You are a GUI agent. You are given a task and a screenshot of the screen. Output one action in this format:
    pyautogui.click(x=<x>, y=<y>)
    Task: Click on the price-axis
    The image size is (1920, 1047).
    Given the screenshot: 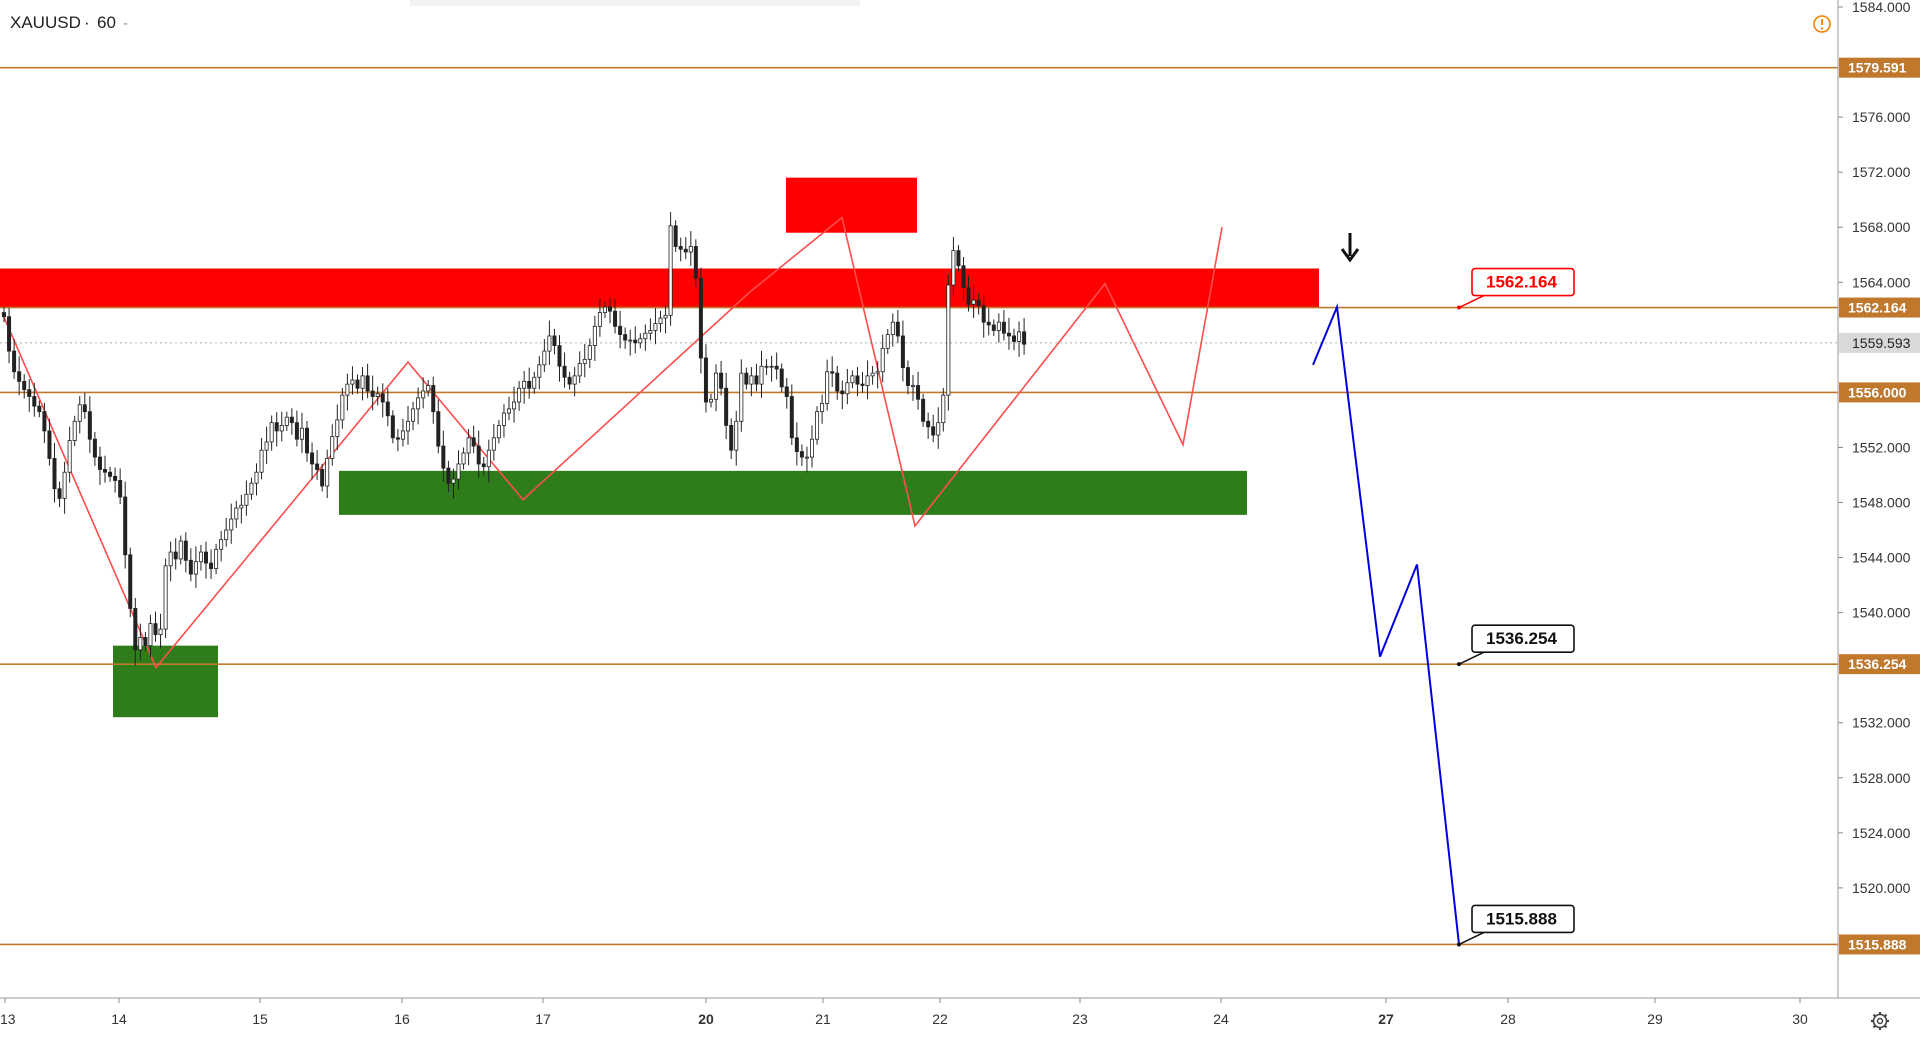 What is the action you would take?
    pyautogui.click(x=1879, y=499)
    